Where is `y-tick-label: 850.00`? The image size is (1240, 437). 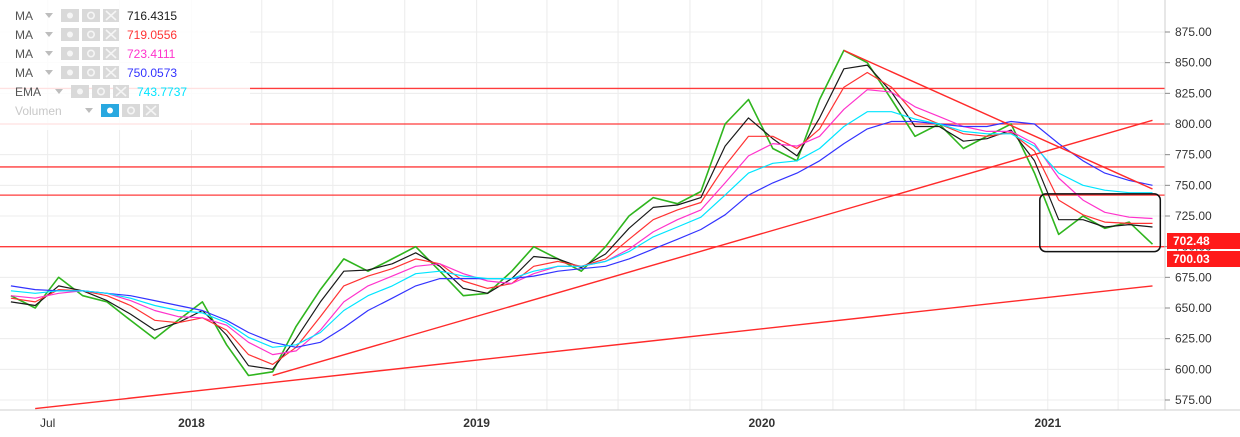 y-tick-label: 850.00 is located at coordinates (1193, 63).